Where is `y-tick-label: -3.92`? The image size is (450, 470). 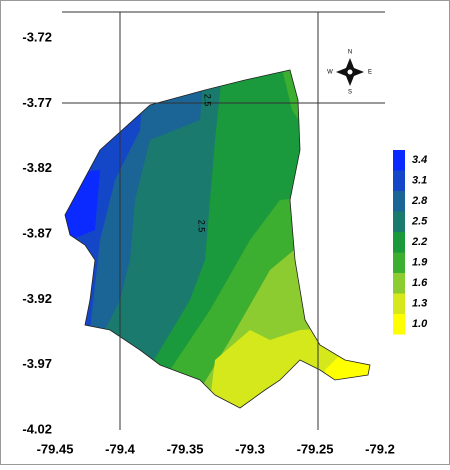
y-tick-label: -3.92 is located at coordinates (37, 298).